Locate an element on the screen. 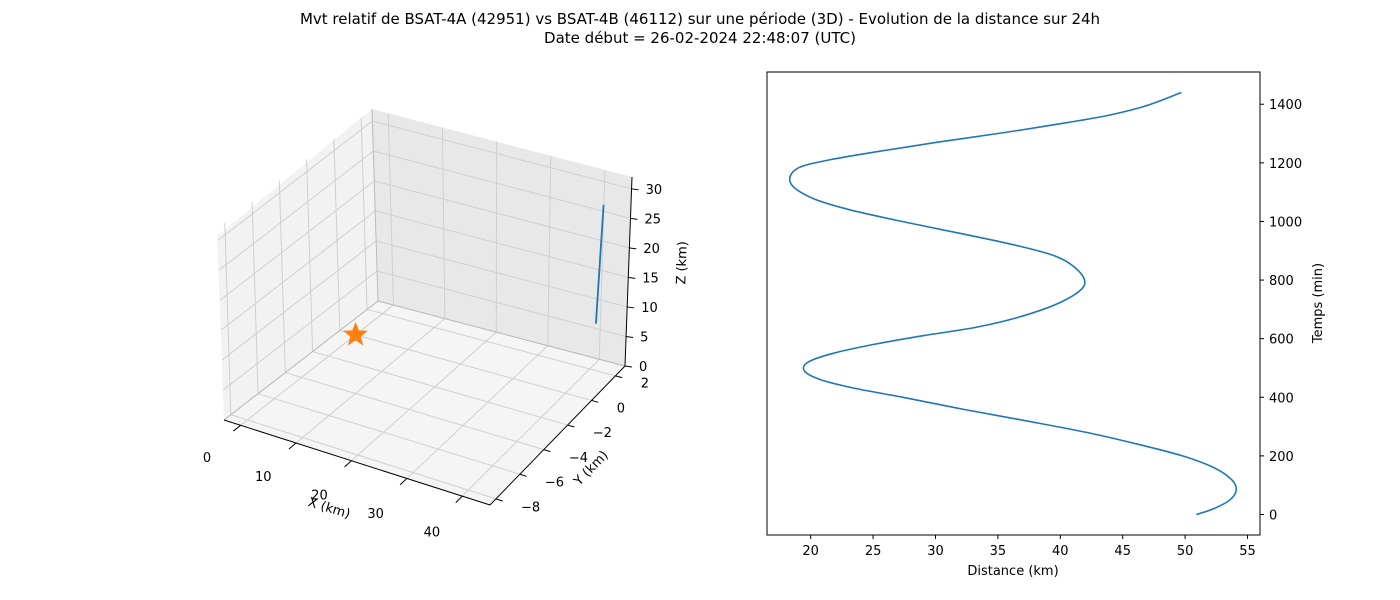 This screenshot has width=1400, height=600. distance-tick-label: 40 is located at coordinates (1060, 551).